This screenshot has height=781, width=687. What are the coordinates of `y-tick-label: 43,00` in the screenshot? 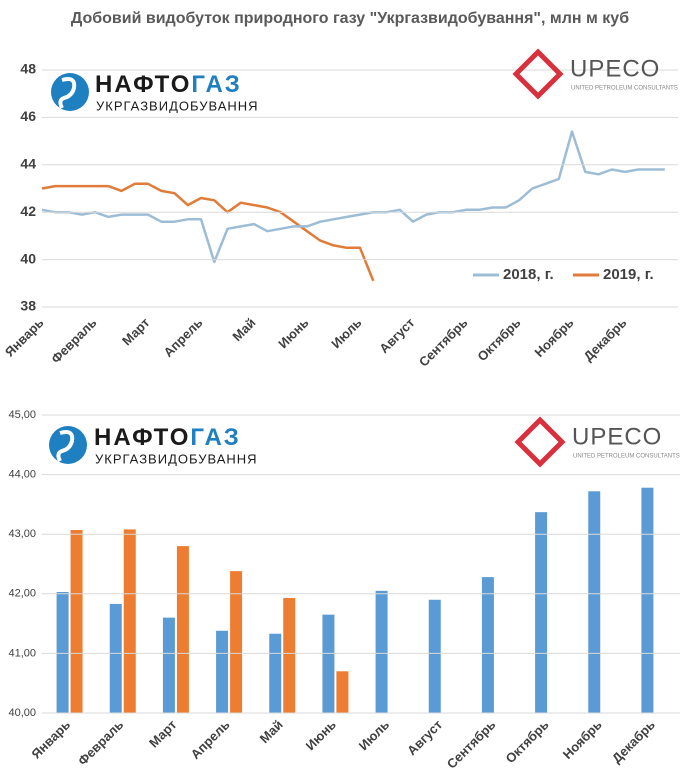 It's located at (22, 534).